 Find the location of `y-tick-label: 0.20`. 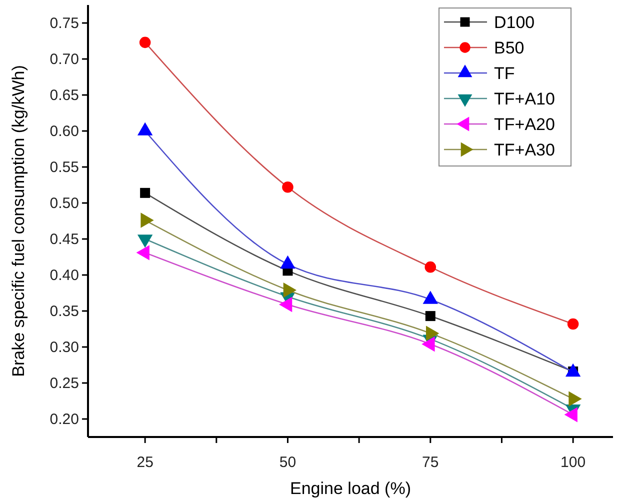

y-tick-label: 0.20 is located at coordinates (64, 419).